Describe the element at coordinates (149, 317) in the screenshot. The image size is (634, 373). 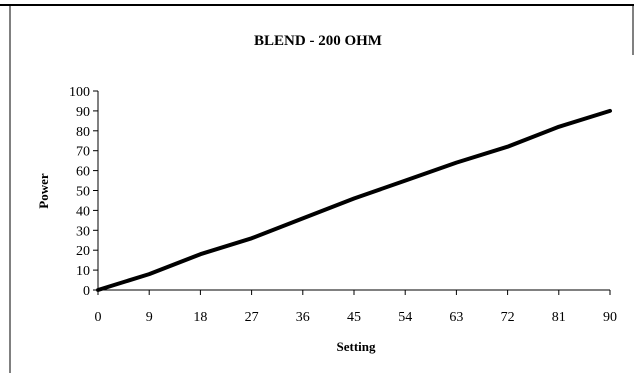
I see `x-tick-label: 9` at that location.